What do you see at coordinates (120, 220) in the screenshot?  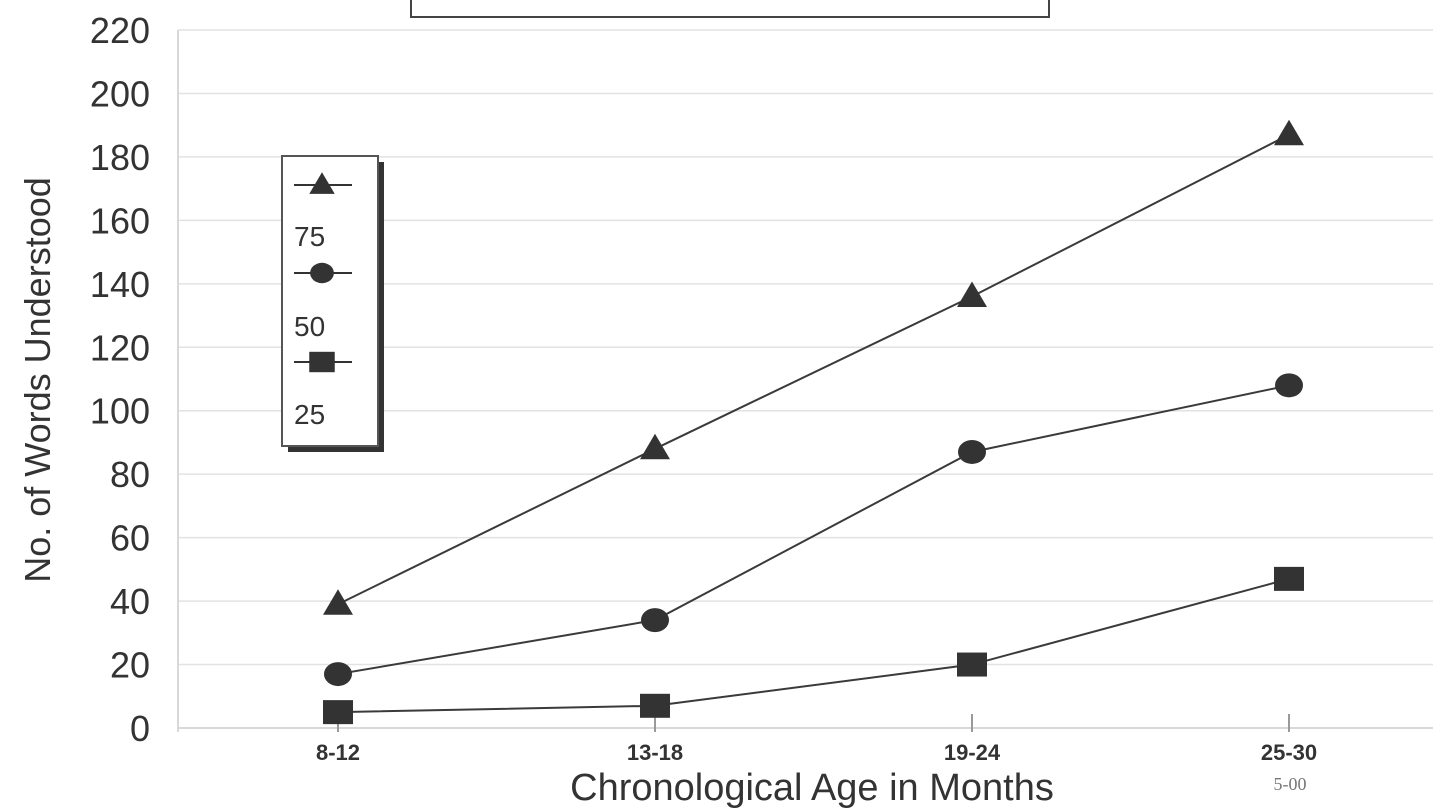 I see `y-tick-label-160: 160` at bounding box center [120, 220].